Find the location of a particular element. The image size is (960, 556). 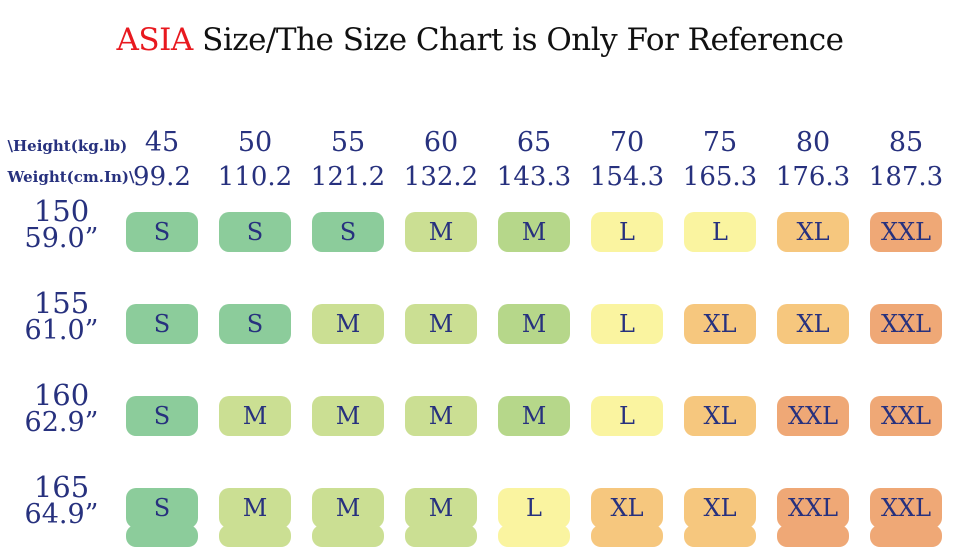

table-row-155: 155 61.0” S S M M M L XL XL XXL is located at coordinates (480, 316).